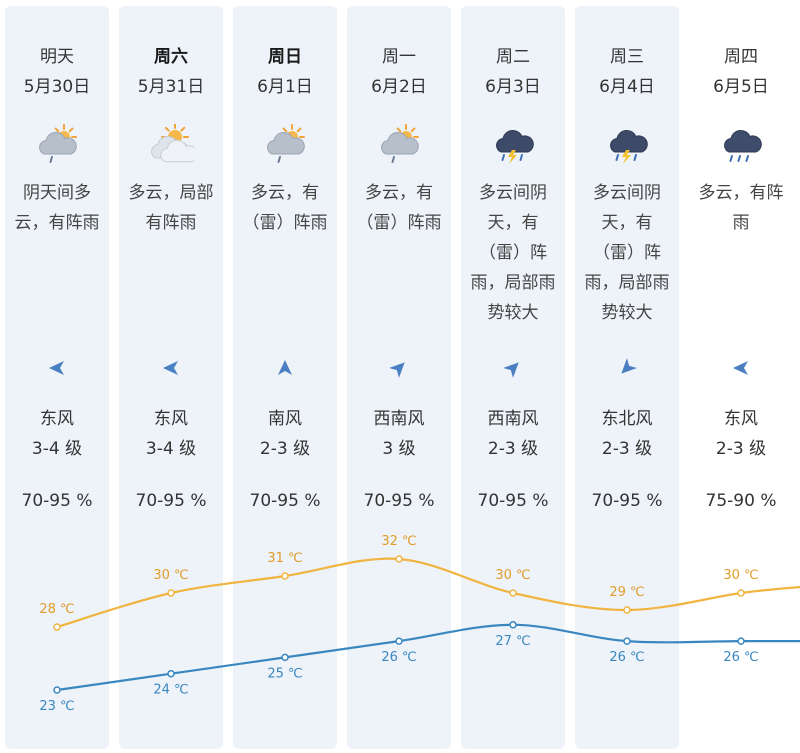 The height and width of the screenshot is (753, 800). What do you see at coordinates (629, 366) in the screenshot?
I see `arrow-down-left-icon` at bounding box center [629, 366].